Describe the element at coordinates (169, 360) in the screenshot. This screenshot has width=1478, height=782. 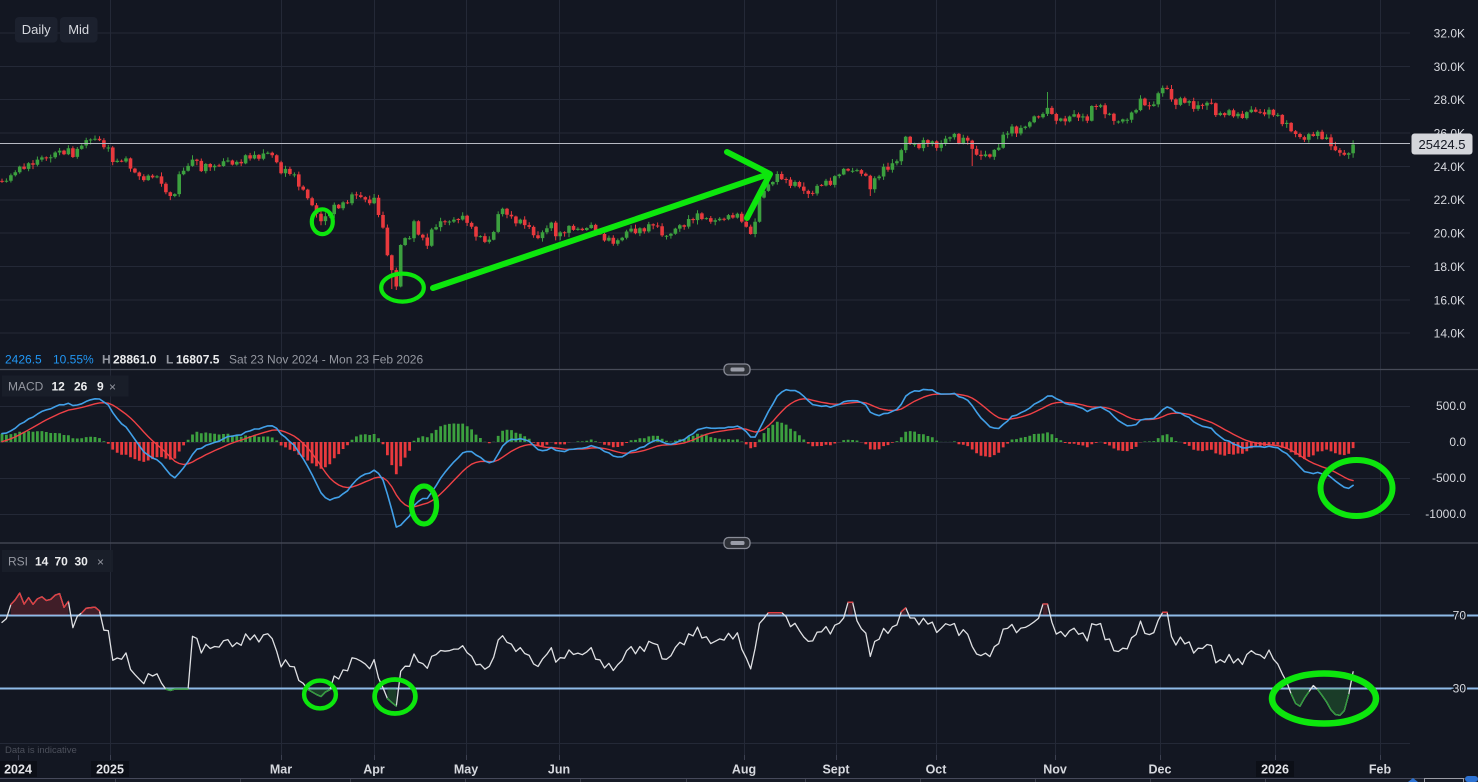
I see `svg-text: L` at that location.